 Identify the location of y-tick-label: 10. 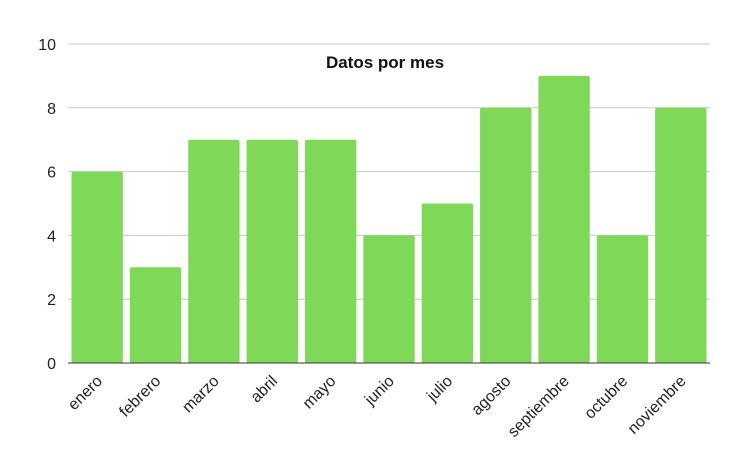
(47, 45).